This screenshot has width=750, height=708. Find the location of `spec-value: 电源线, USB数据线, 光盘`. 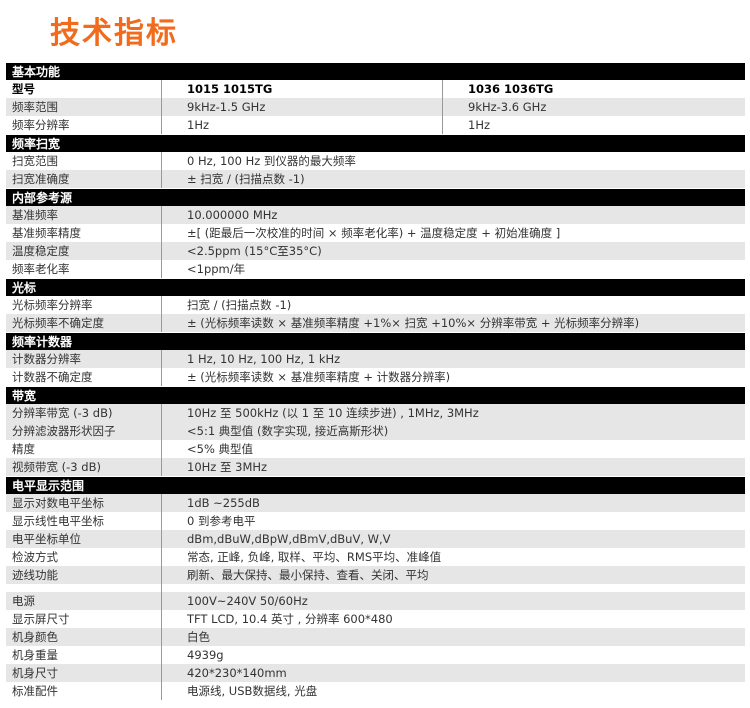

spec-value: 电源线, USB数据线, 光盘 is located at coordinates (252, 691).